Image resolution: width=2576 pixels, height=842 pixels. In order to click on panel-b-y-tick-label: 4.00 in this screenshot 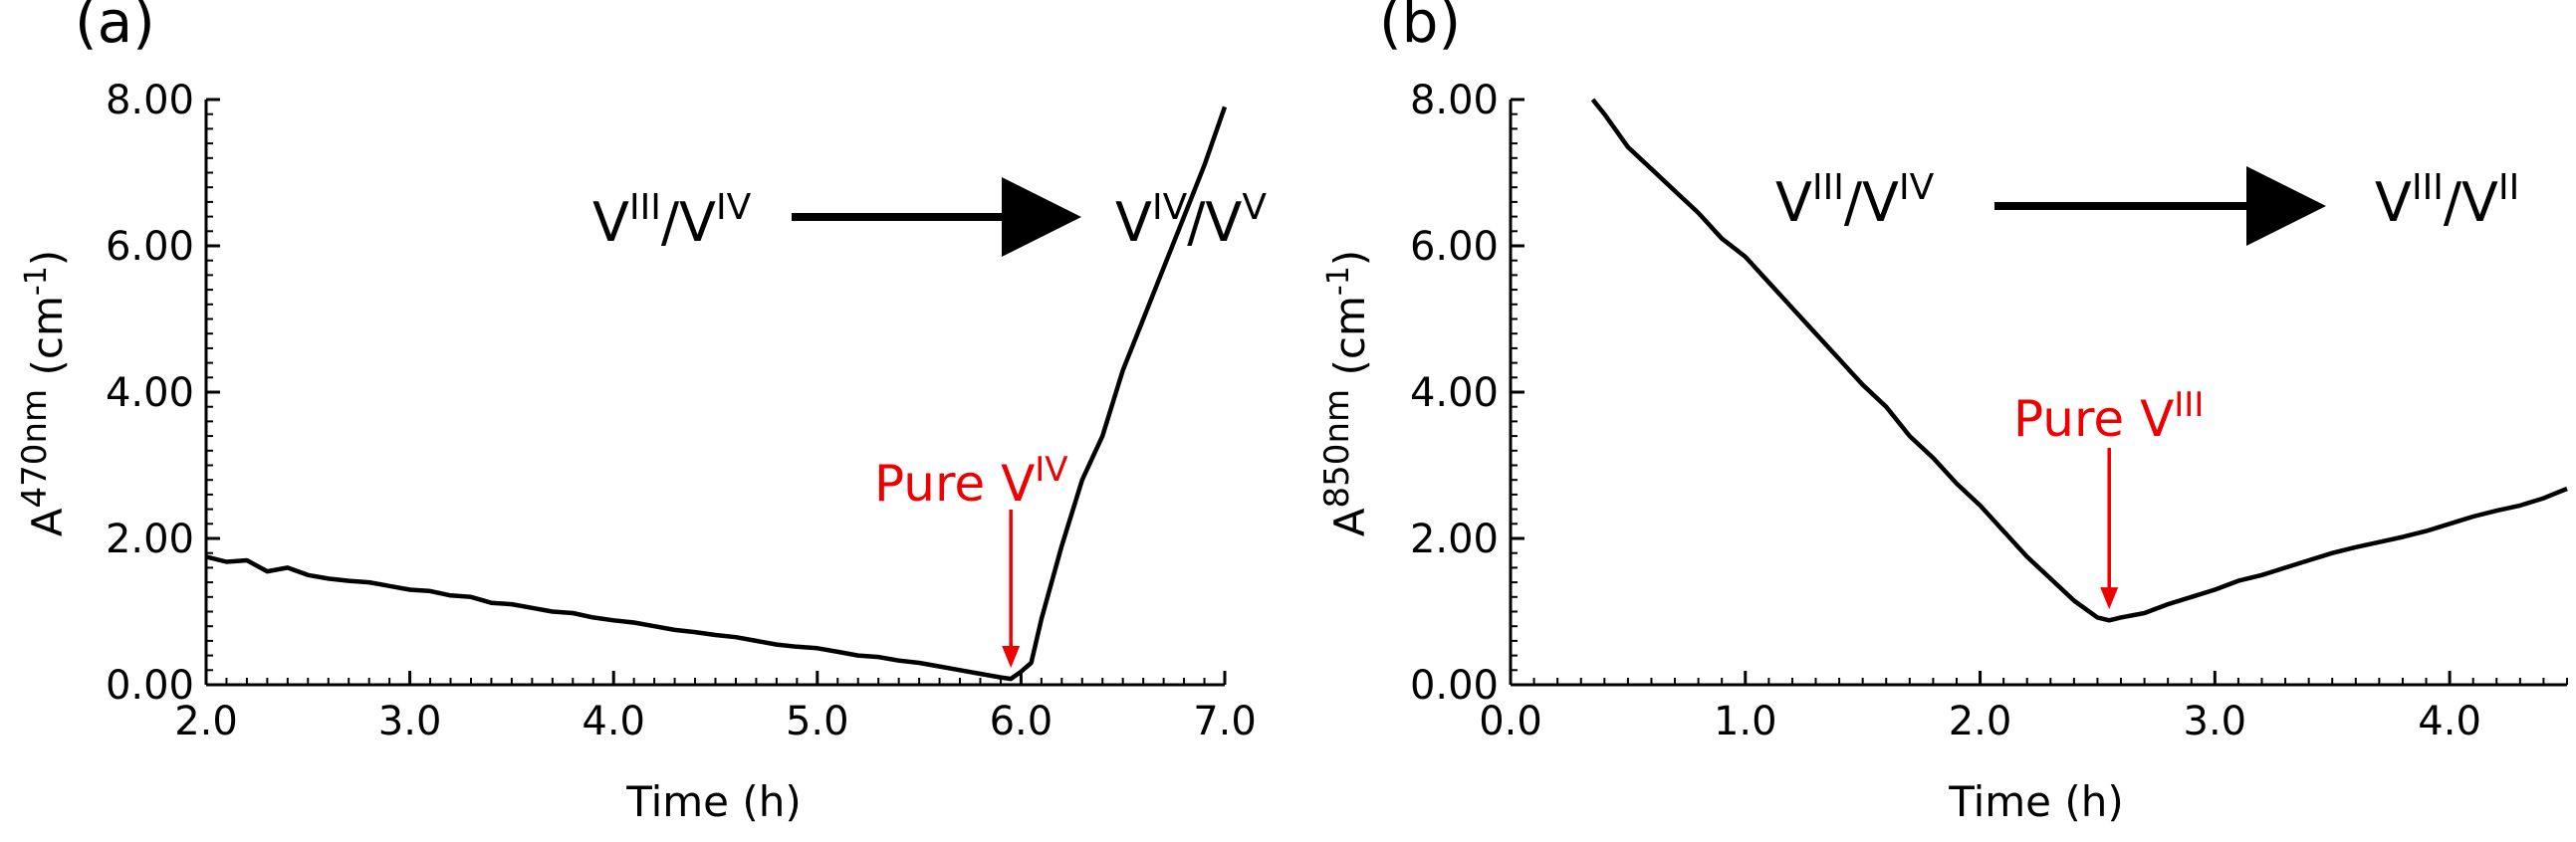, I will do `click(1454, 393)`.